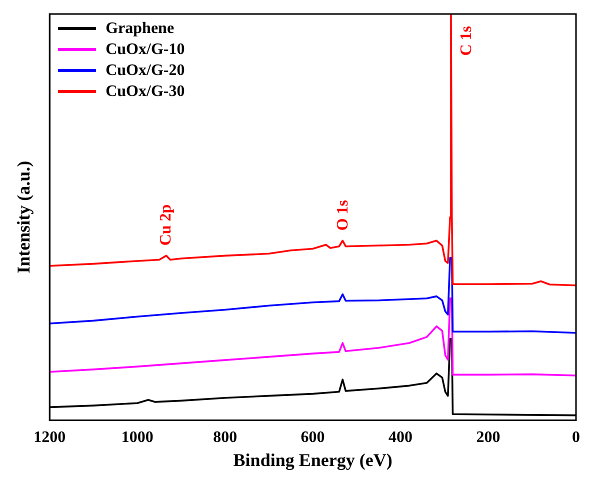  I want to click on x-tick-label: 200, so click(488, 437).